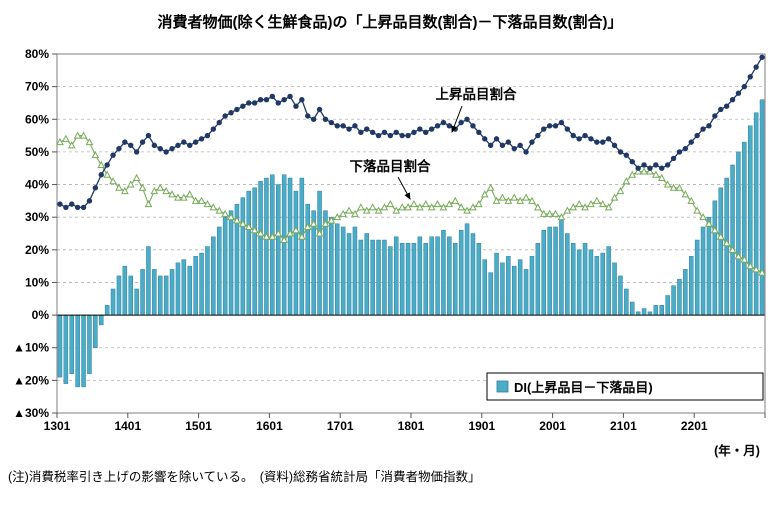  Describe the element at coordinates (37, 282) in the screenshot. I see `y-tick-label: 10%` at that location.